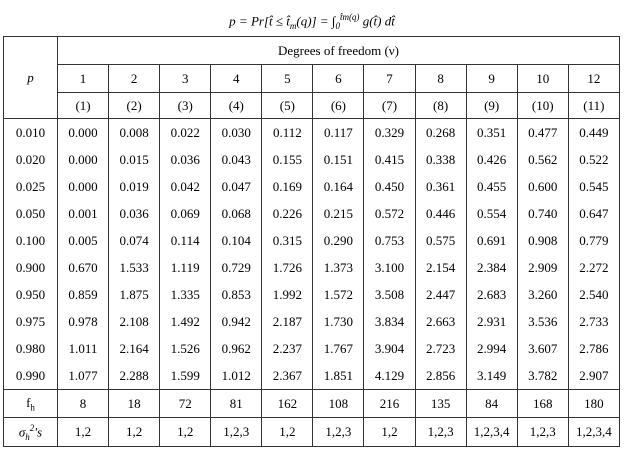 Image resolution: width=624 pixels, height=452 pixels. Describe the element at coordinates (542, 186) in the screenshot. I see `cell: 0.600` at that location.